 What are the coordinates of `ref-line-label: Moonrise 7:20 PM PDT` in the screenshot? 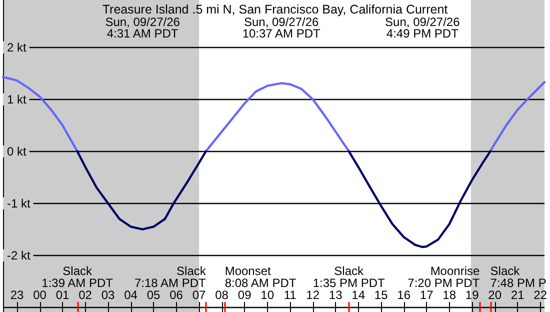 It's located at (444, 277).